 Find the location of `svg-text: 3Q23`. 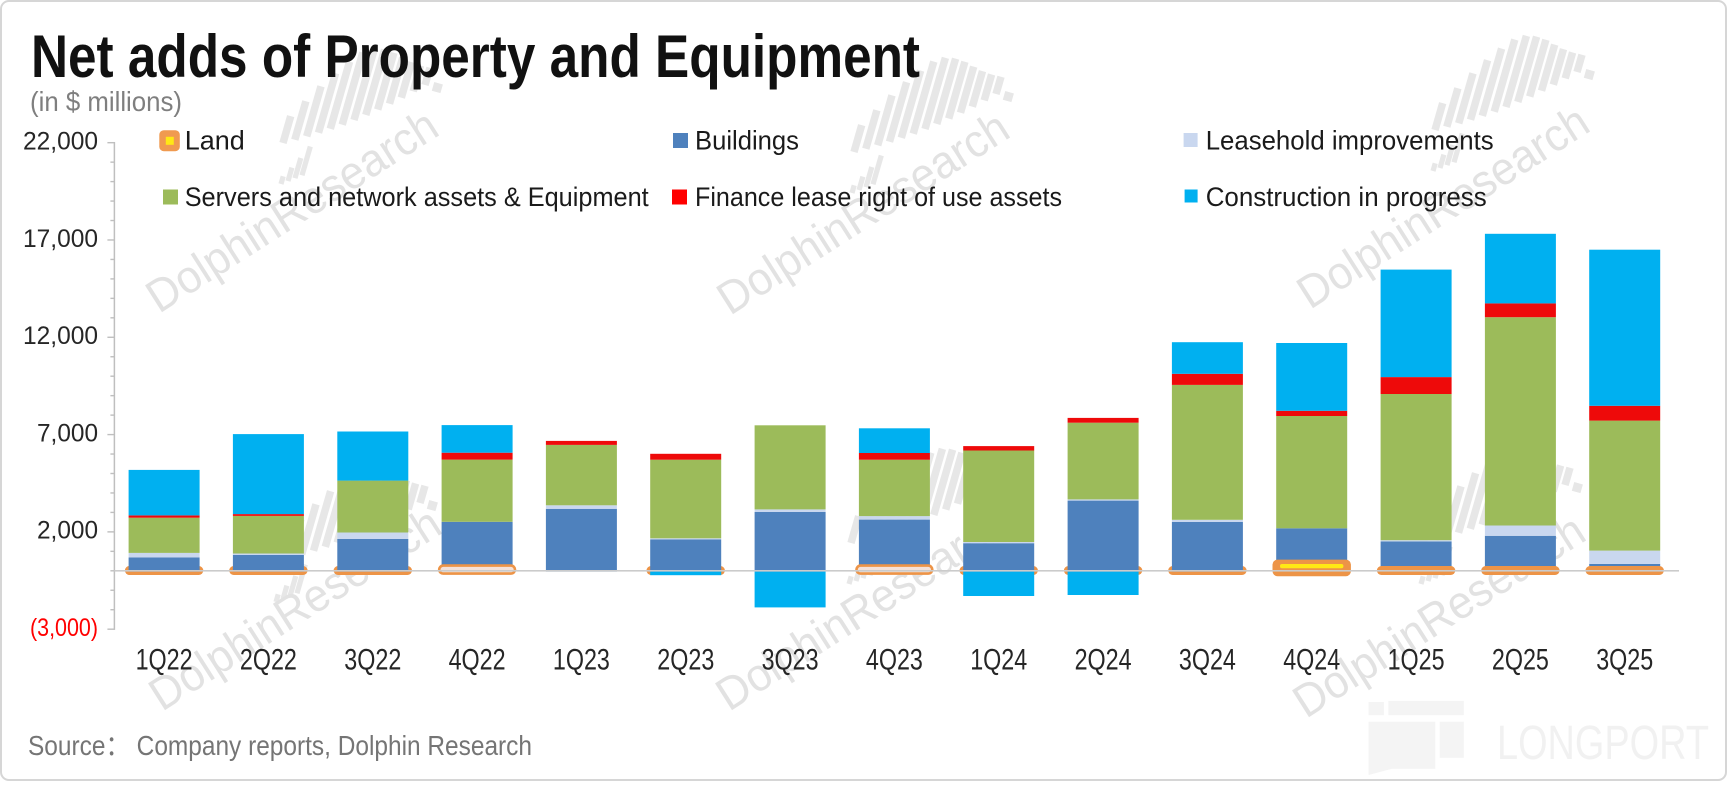

svg-text: 3Q23 is located at coordinates (790, 660).